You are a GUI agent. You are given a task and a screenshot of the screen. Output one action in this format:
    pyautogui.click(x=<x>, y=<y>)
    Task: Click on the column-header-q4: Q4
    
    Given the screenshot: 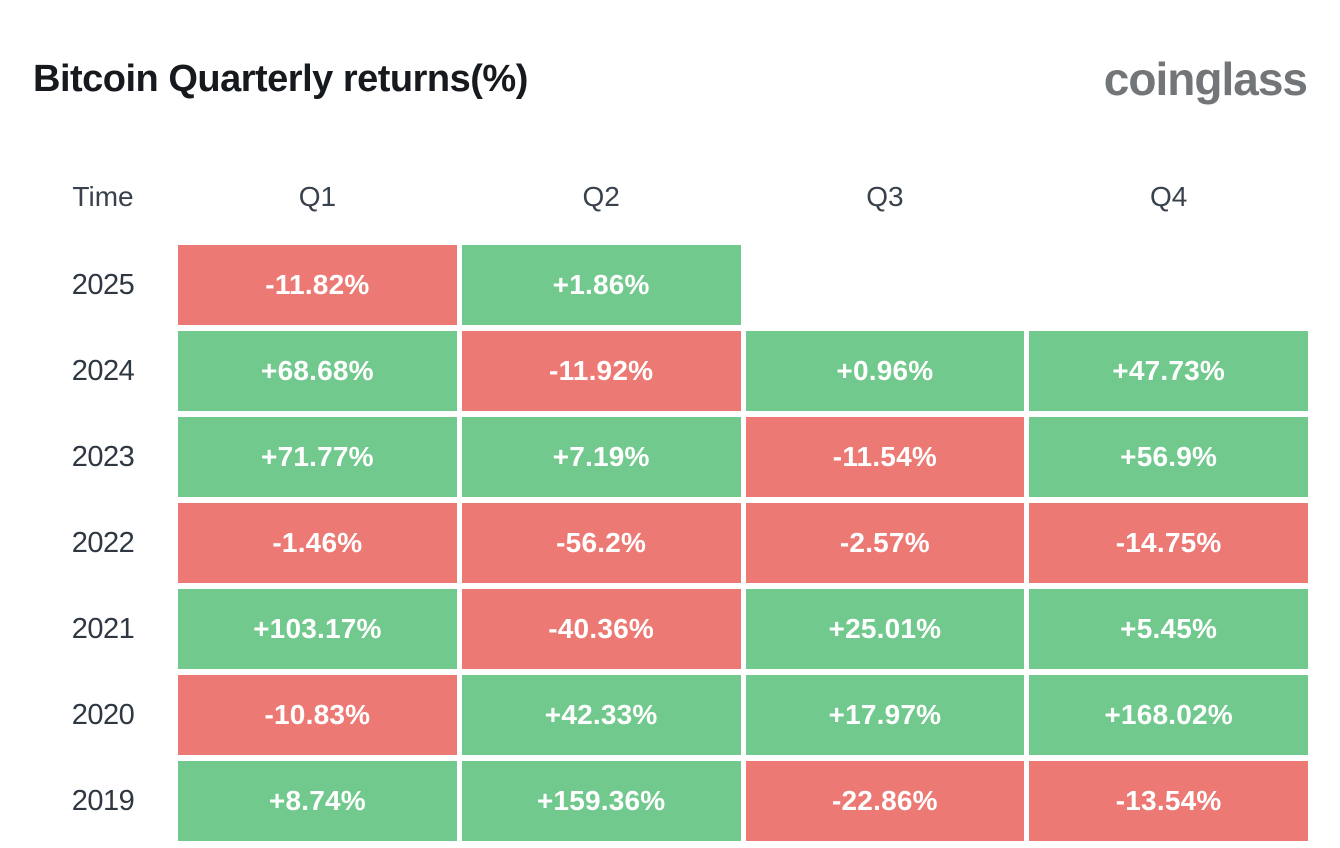 What is the action you would take?
    pyautogui.click(x=1168, y=196)
    